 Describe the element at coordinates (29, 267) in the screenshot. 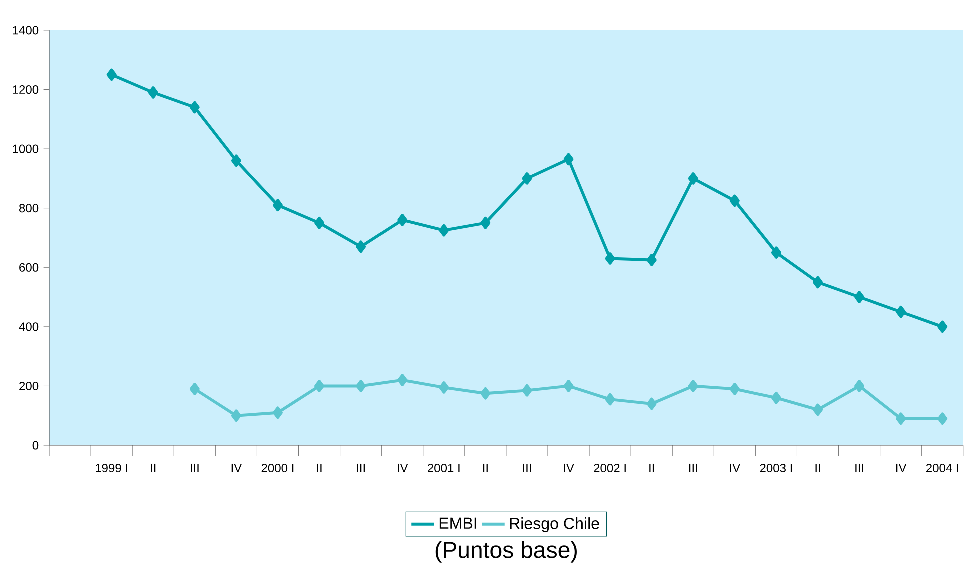

I see `y-tick-label: 600` at that location.